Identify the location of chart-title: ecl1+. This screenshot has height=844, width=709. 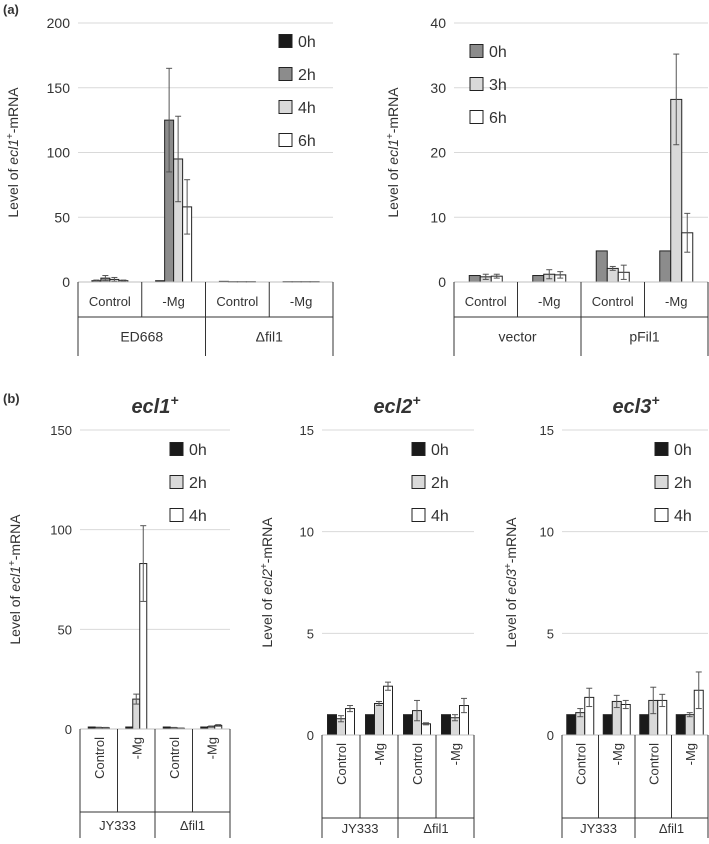
(154, 405).